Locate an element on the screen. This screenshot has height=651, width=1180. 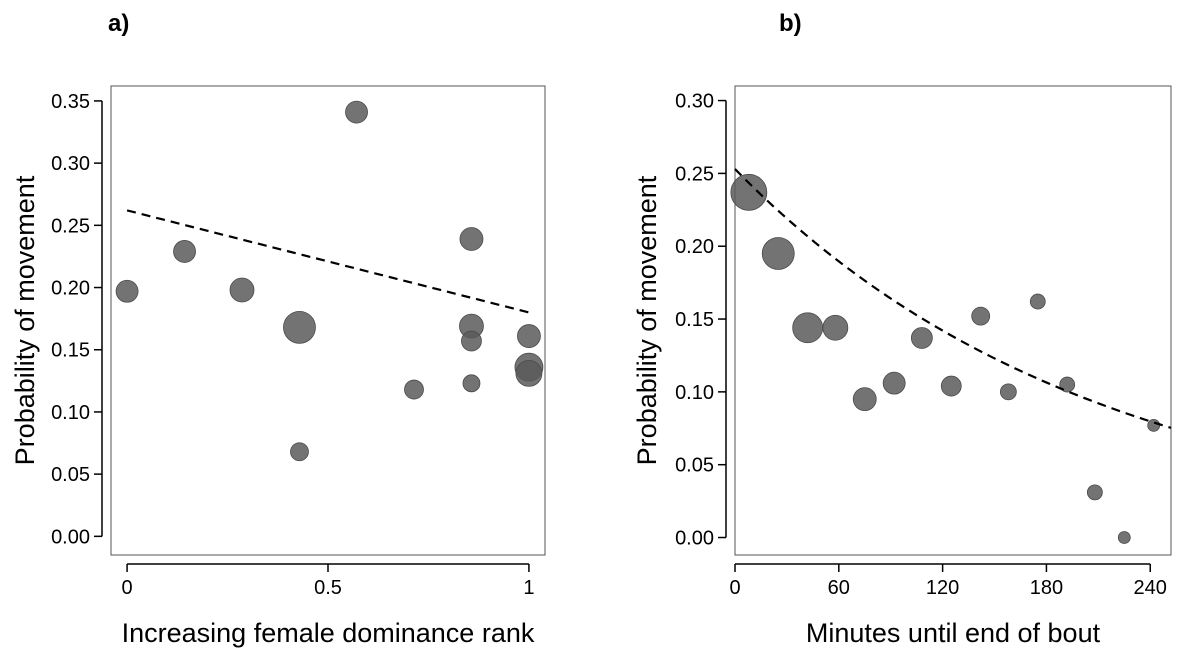
x-tick-label: 180 is located at coordinates (1046, 588).